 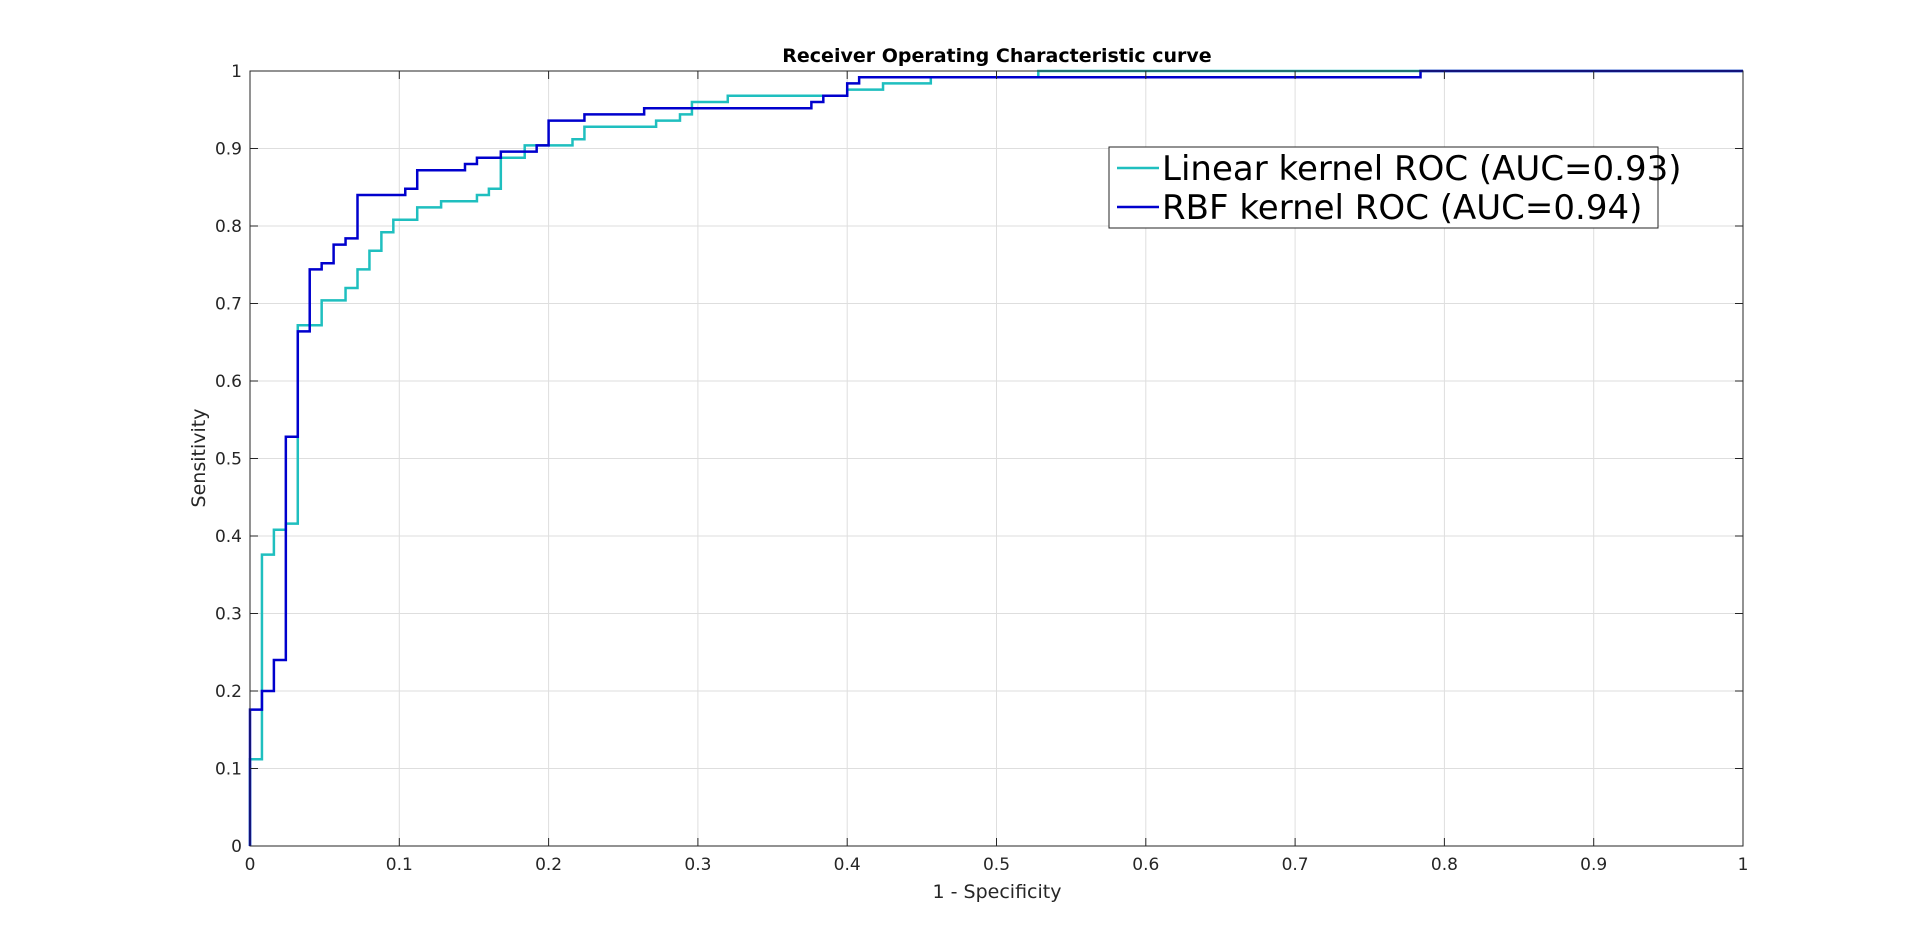 What do you see at coordinates (997, 892) in the screenshot?
I see `x-axis-label: 1 - Specificity` at bounding box center [997, 892].